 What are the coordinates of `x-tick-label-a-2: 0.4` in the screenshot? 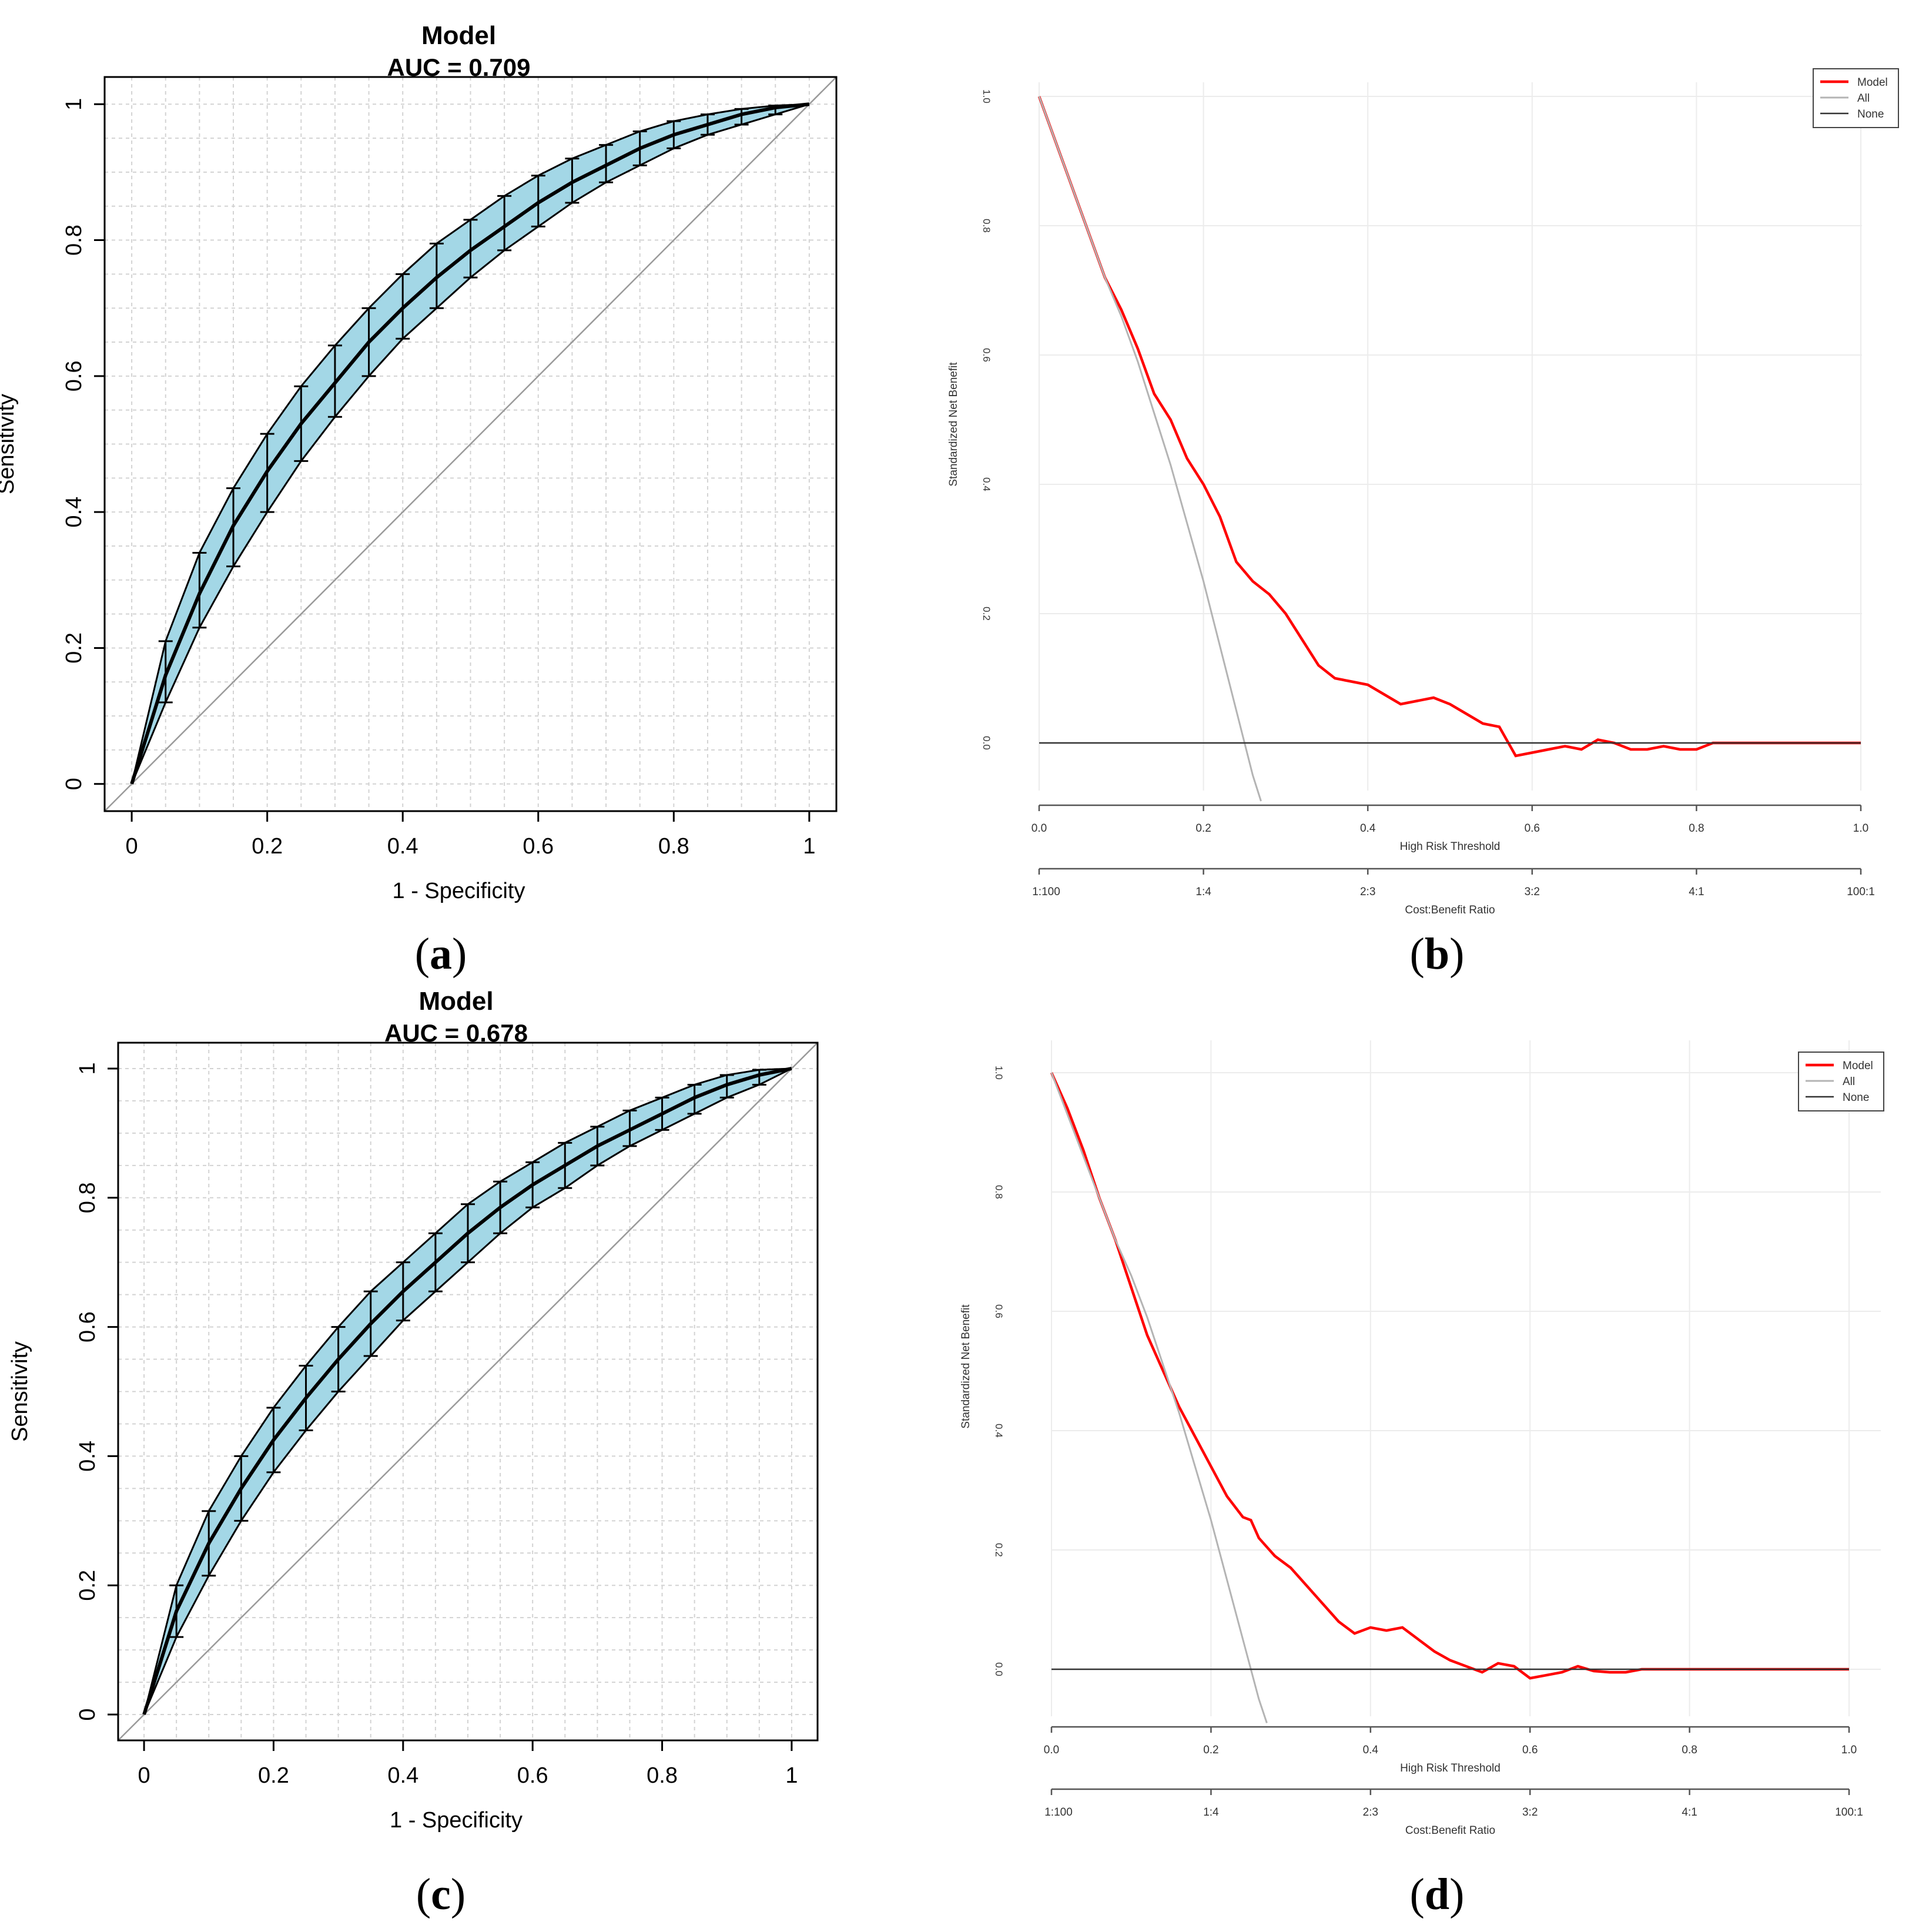 It's located at (402, 846).